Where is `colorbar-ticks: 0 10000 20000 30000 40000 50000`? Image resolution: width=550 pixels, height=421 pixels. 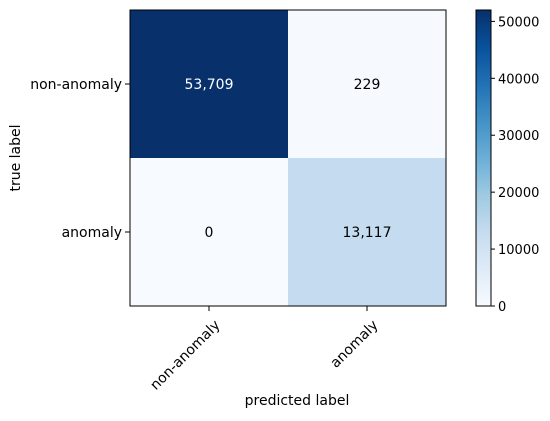 colorbar-ticks: 0 10000 20000 30000 40000 50000 is located at coordinates (515, 165).